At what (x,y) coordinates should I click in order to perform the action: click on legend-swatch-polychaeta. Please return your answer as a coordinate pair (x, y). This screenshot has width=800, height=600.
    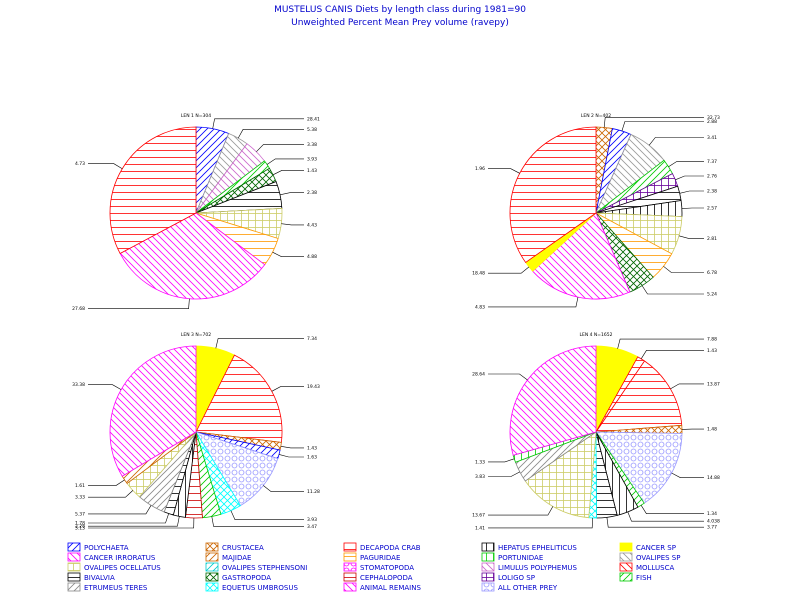
    Looking at the image, I should click on (74, 547).